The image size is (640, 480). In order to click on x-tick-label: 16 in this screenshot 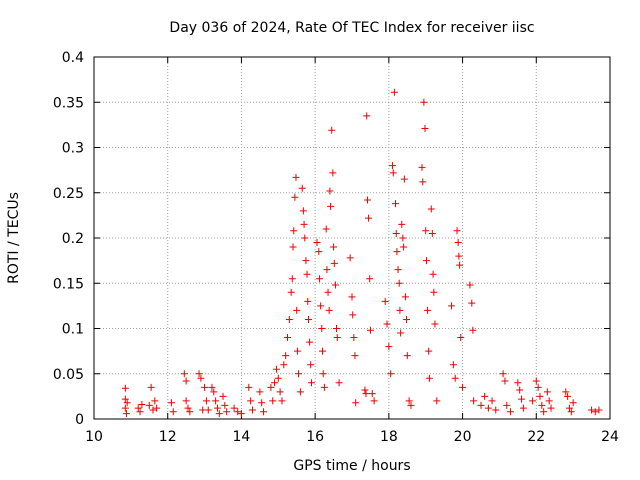, I will do `click(315, 437)`.